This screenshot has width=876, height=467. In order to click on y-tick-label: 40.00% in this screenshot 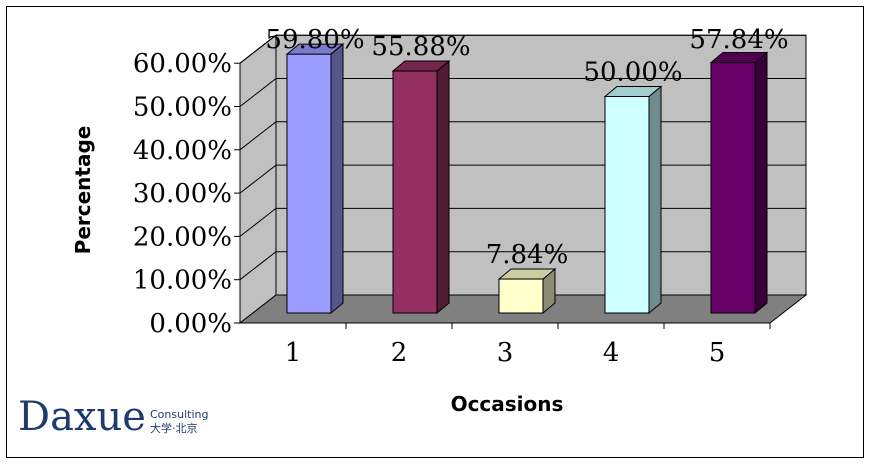, I will do `click(182, 151)`.